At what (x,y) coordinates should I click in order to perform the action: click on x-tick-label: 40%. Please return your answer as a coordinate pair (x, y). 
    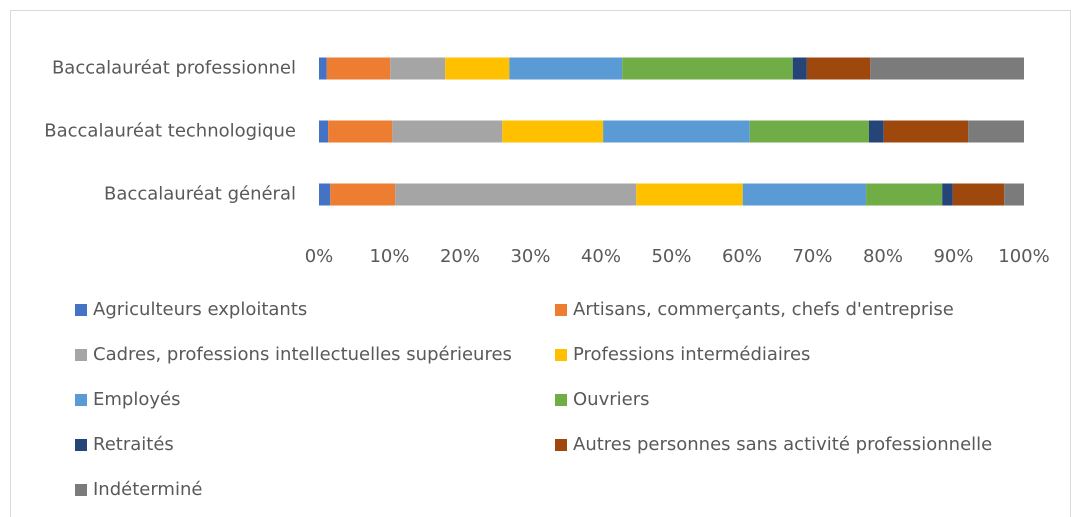
    Looking at the image, I should click on (601, 256).